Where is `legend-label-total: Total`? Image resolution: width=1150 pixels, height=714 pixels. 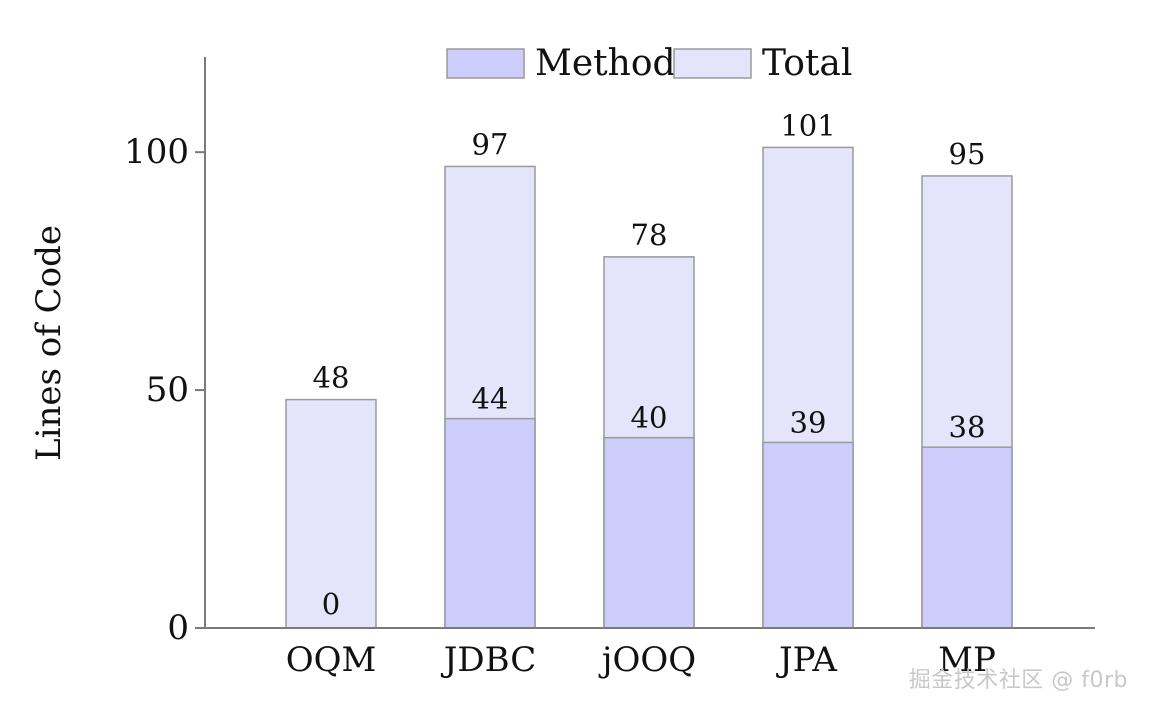 legend-label-total: Total is located at coordinates (807, 63).